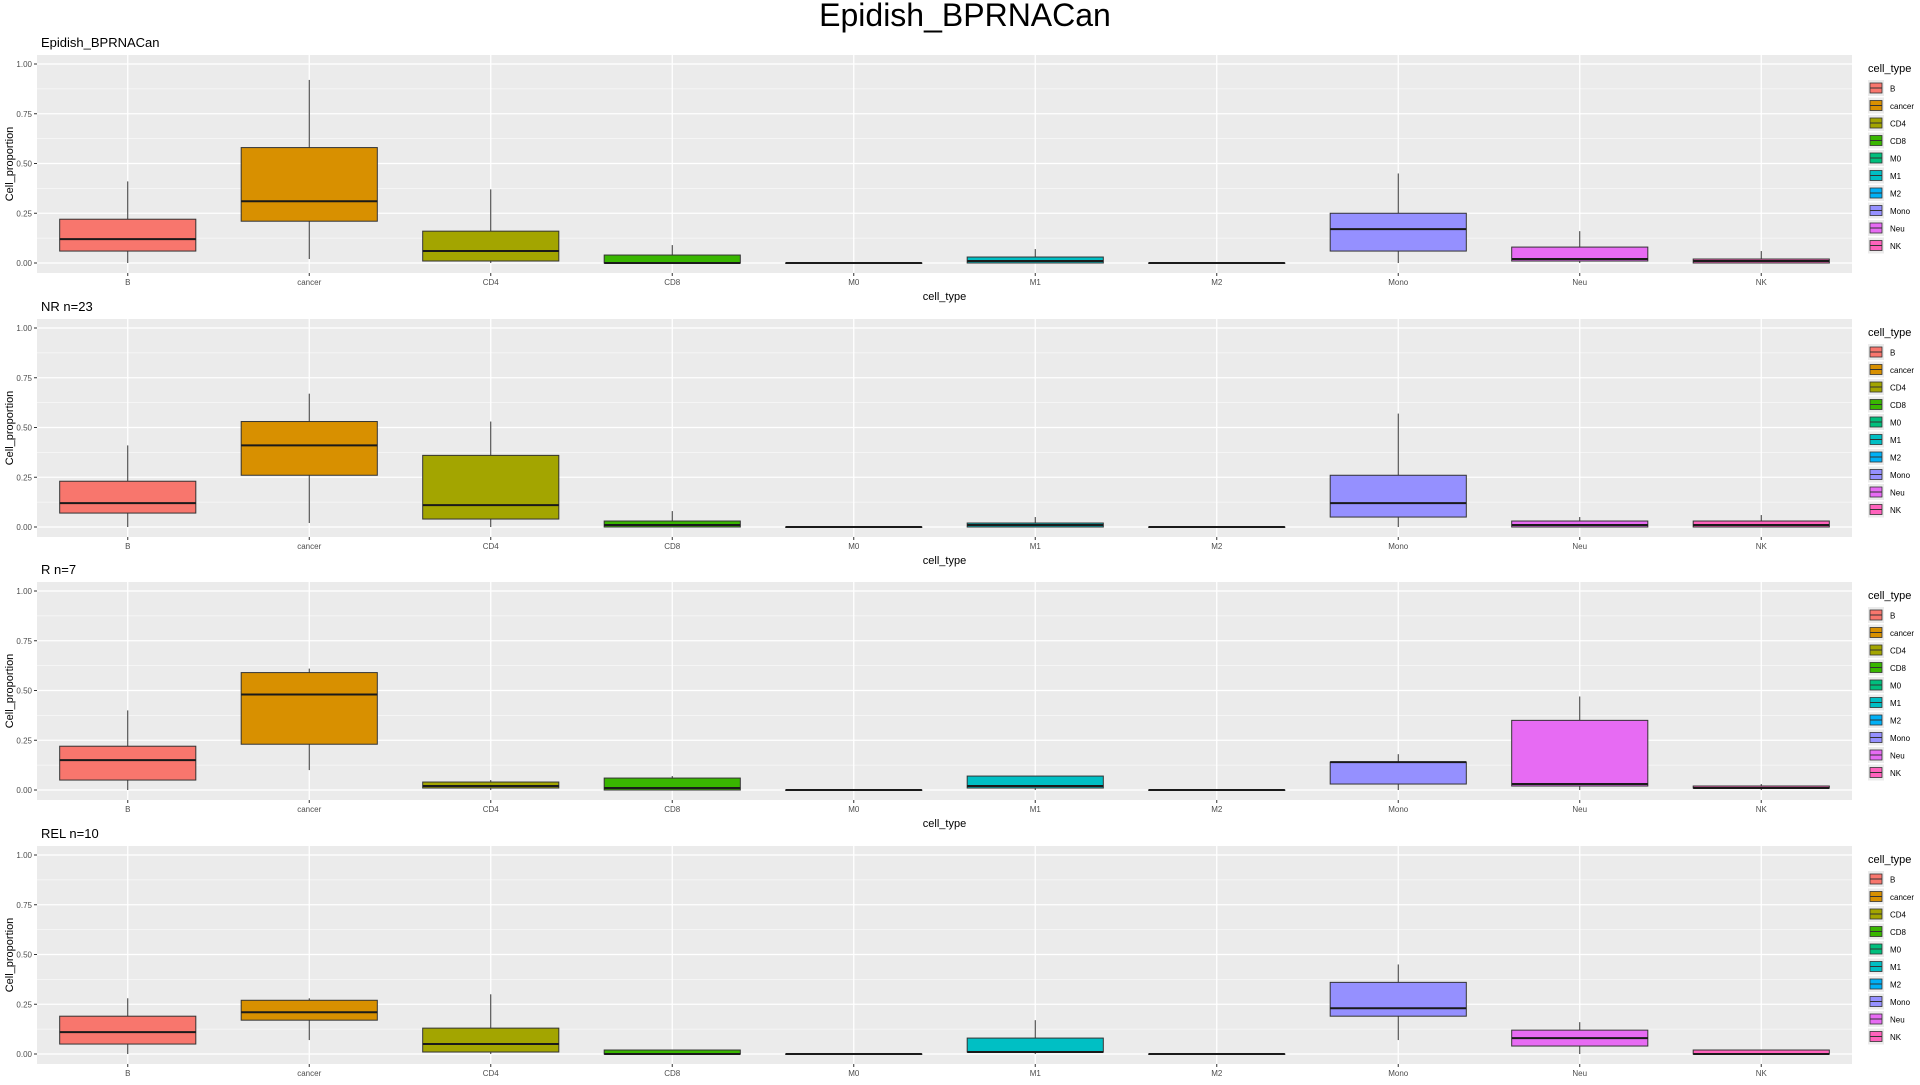 The image size is (1920, 1085). What do you see at coordinates (58, 569) in the screenshot?
I see `panel-title: R n=7` at bounding box center [58, 569].